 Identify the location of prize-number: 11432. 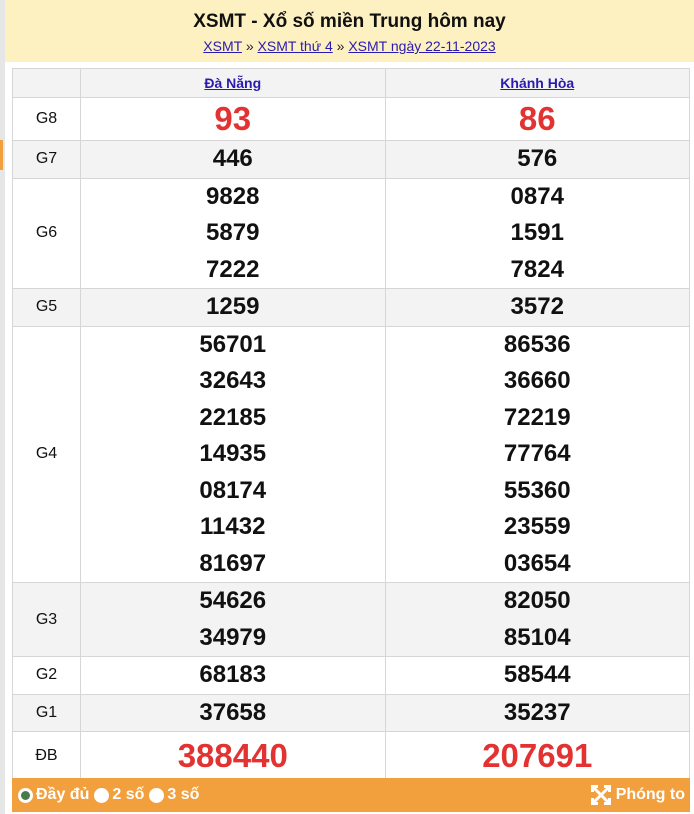
(233, 526).